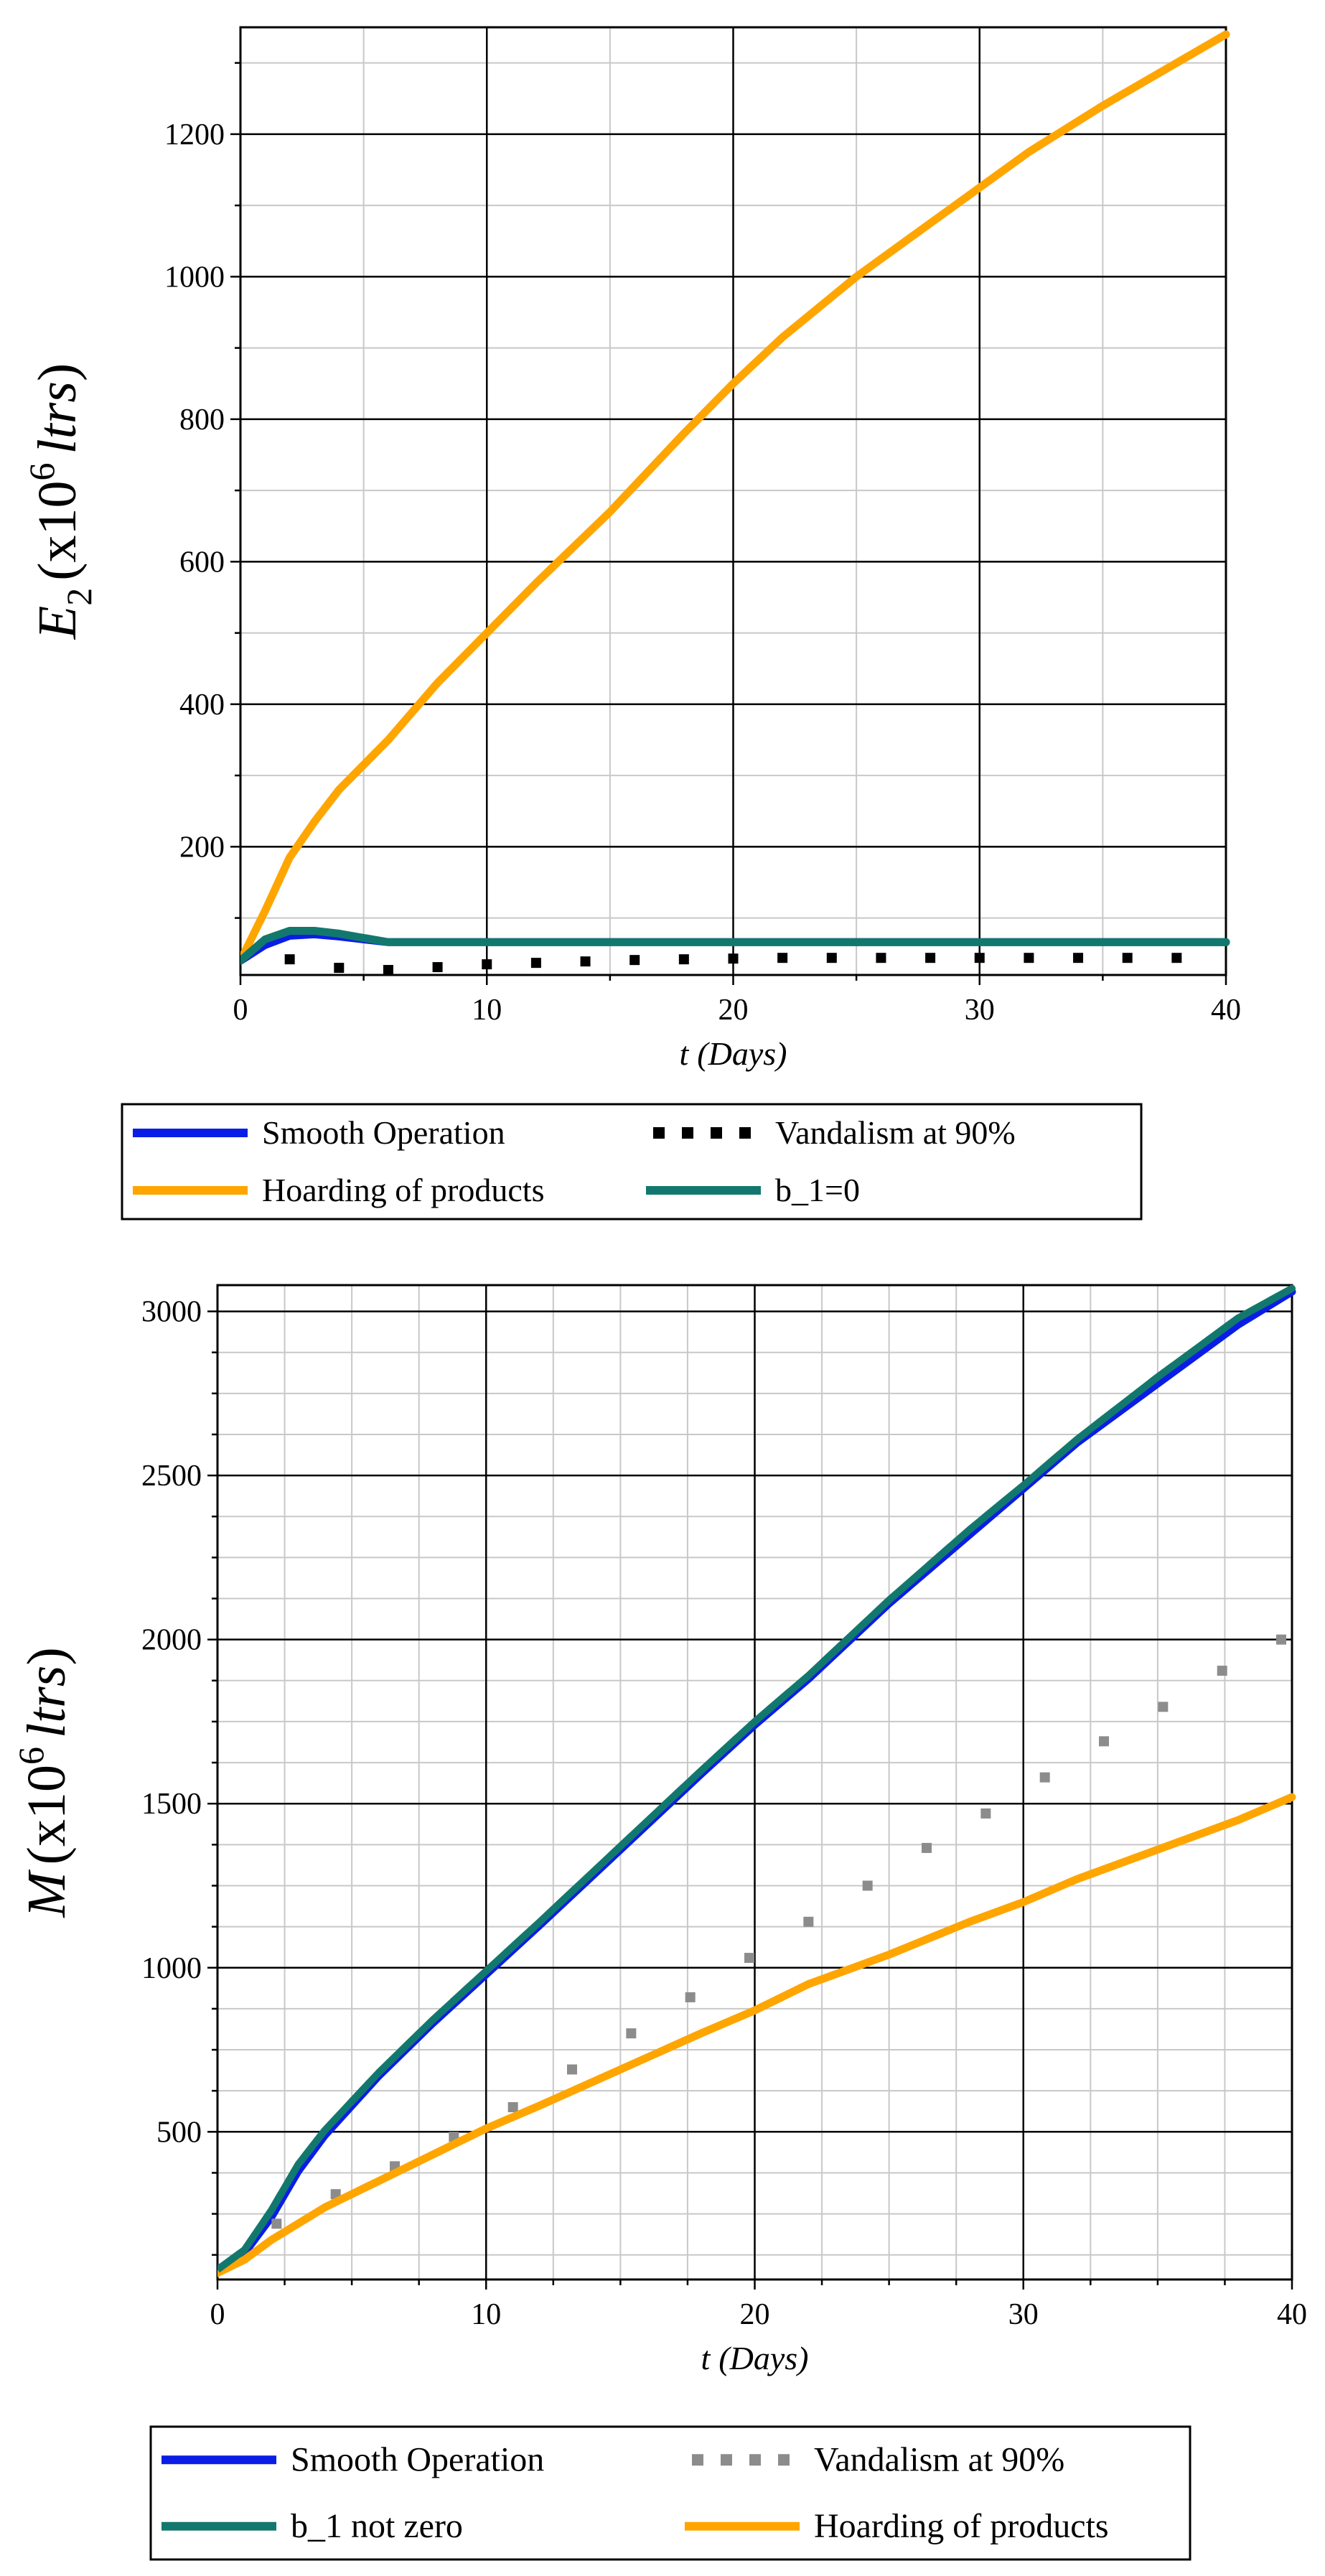  I want to click on y-tick-label: 500, so click(179, 2132).